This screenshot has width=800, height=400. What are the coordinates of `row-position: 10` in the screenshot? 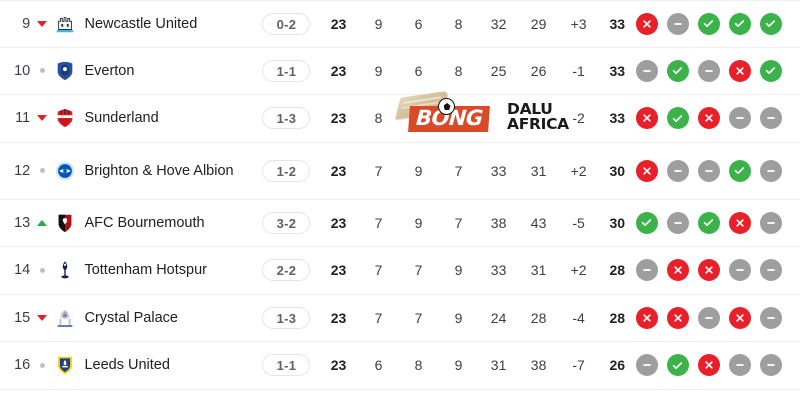 It's located at (22, 70).